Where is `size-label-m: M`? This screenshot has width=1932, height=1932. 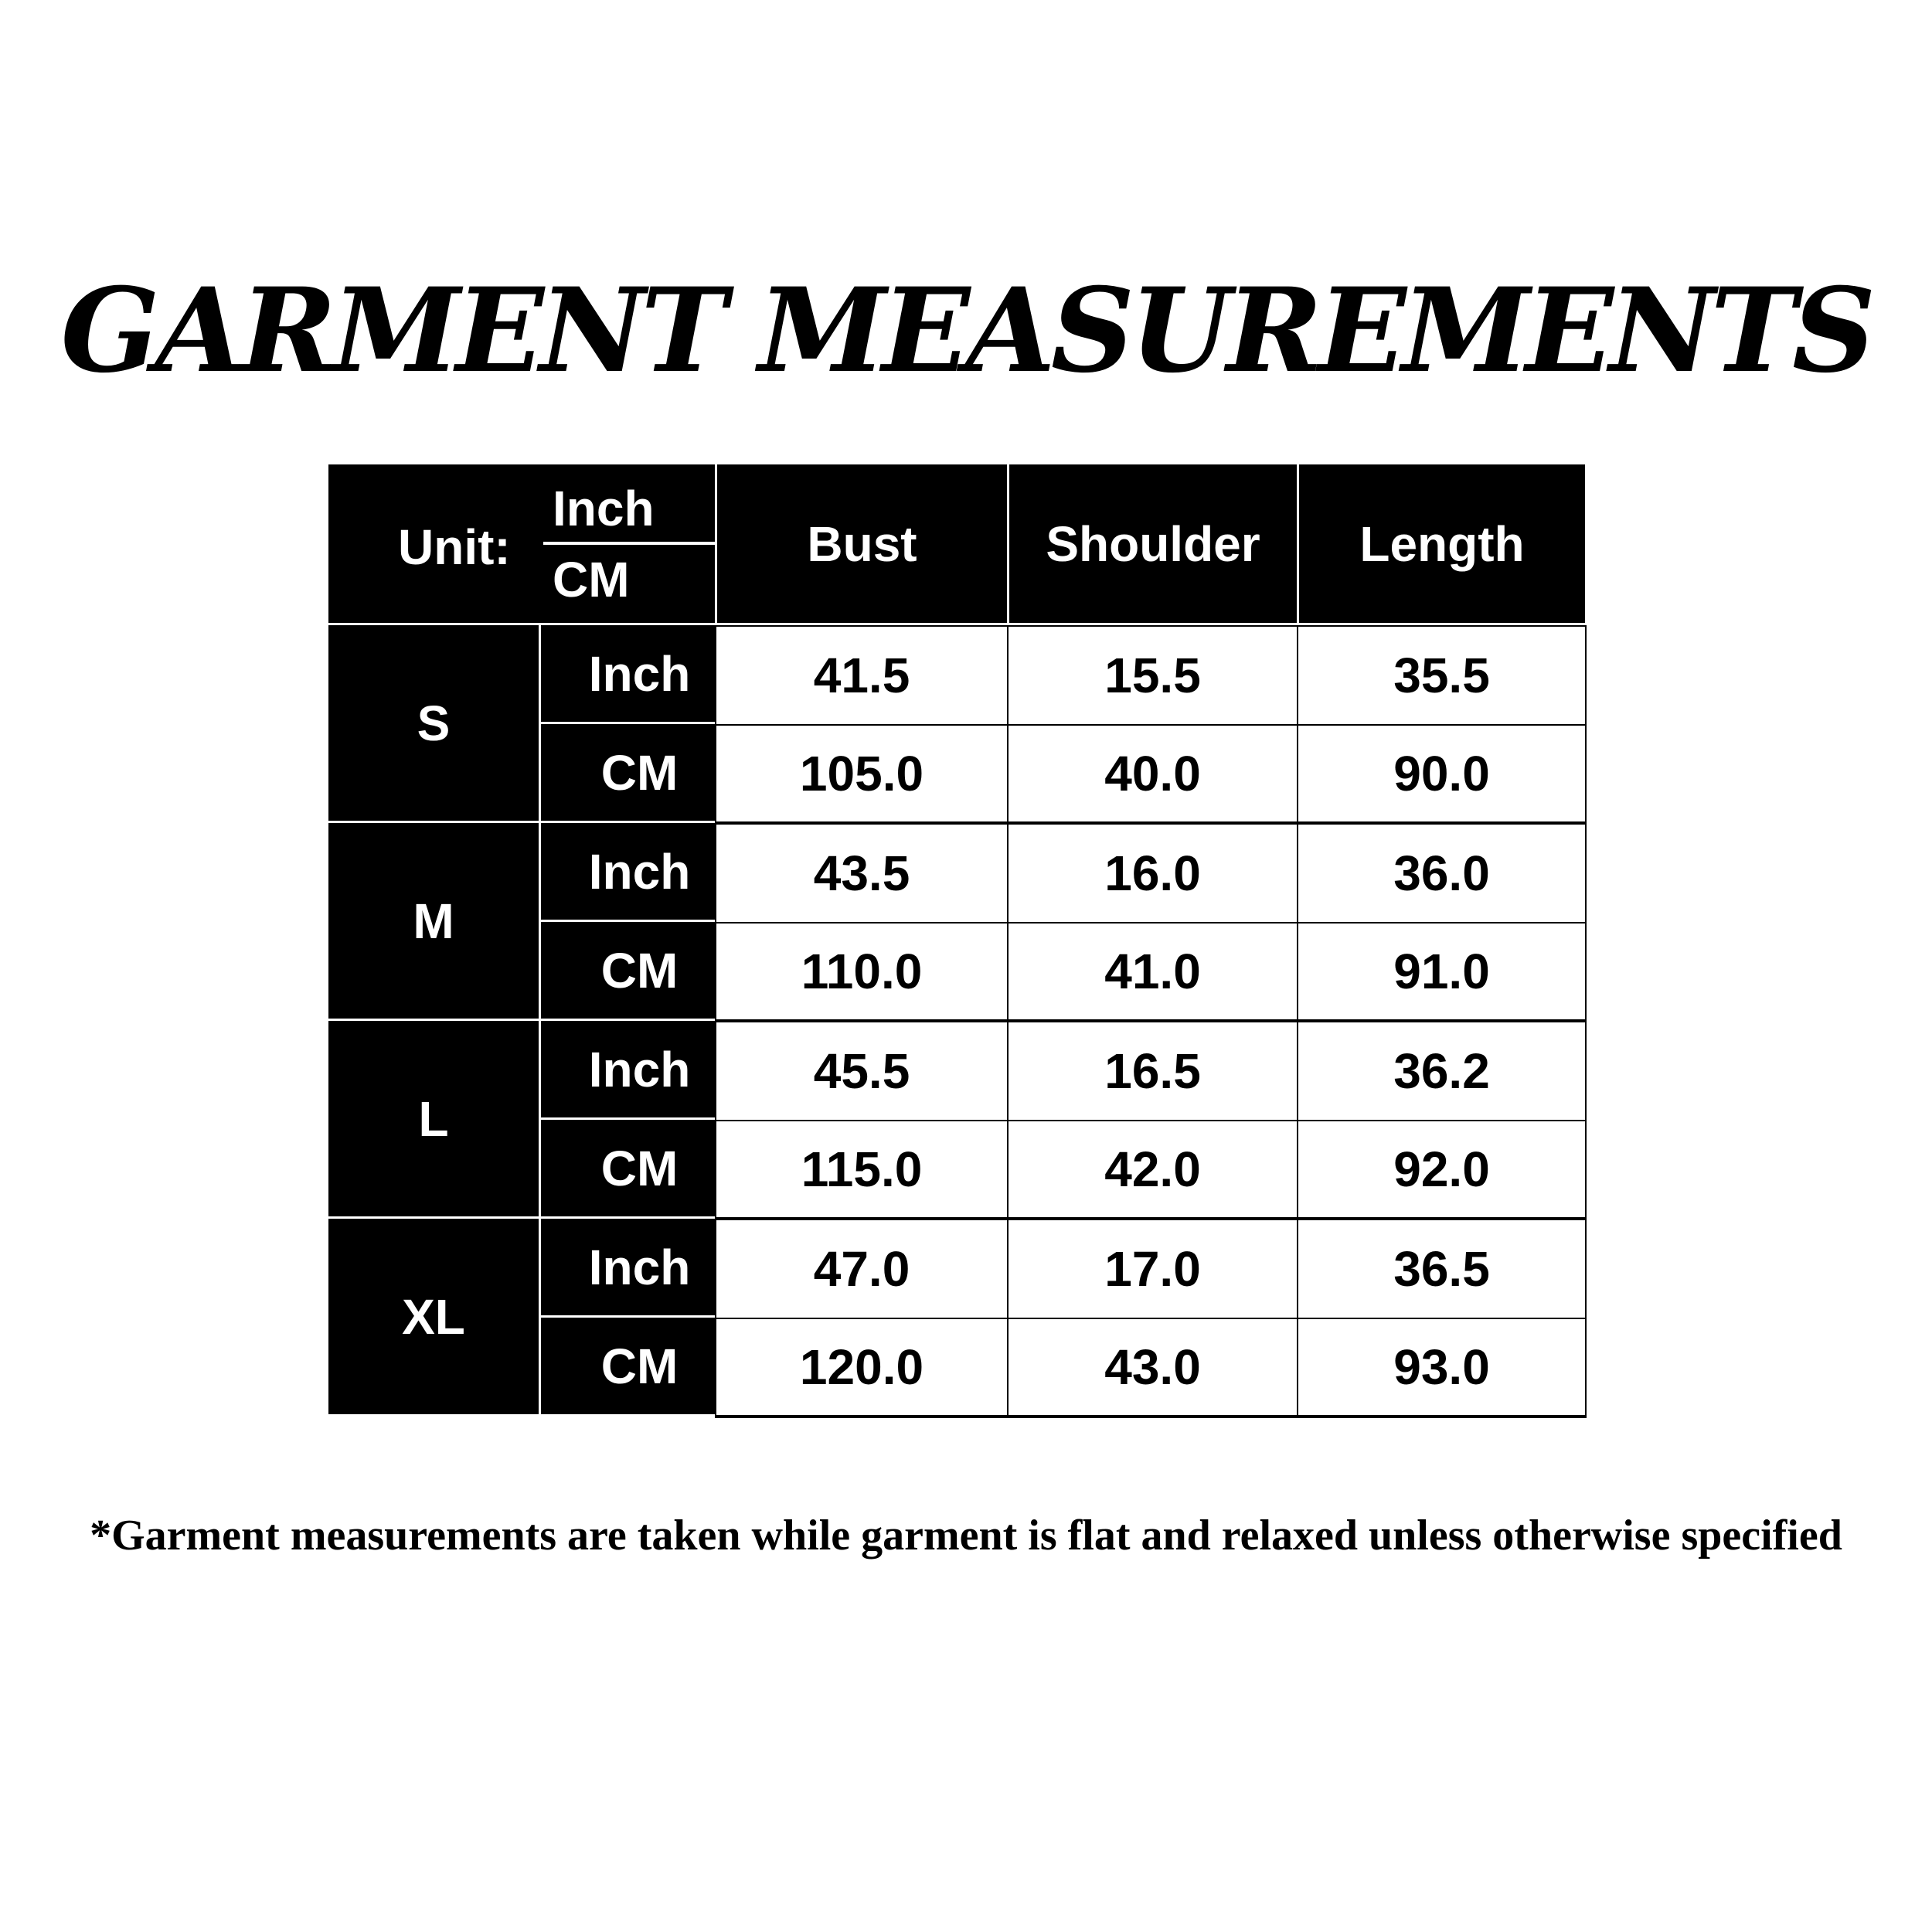 size-label-m: M is located at coordinates (434, 921).